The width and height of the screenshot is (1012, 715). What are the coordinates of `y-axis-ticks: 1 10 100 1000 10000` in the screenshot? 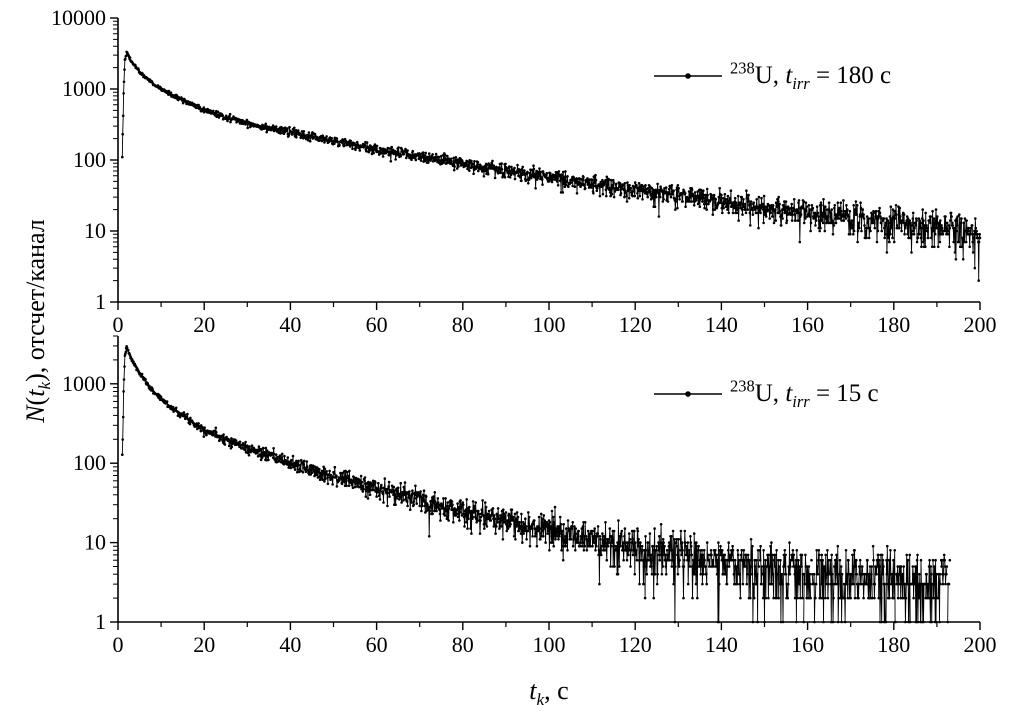 It's located at (84, 159).